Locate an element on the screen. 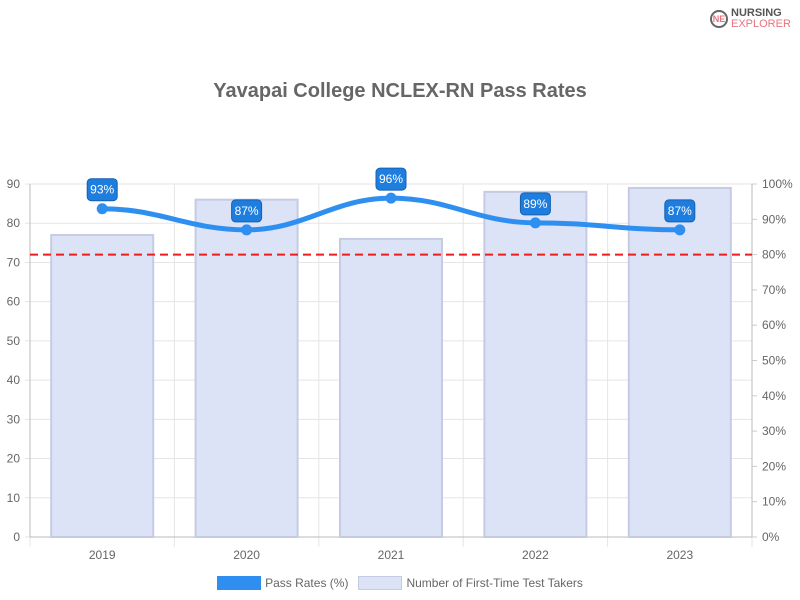  right-tick-label: 30% is located at coordinates (774, 431).